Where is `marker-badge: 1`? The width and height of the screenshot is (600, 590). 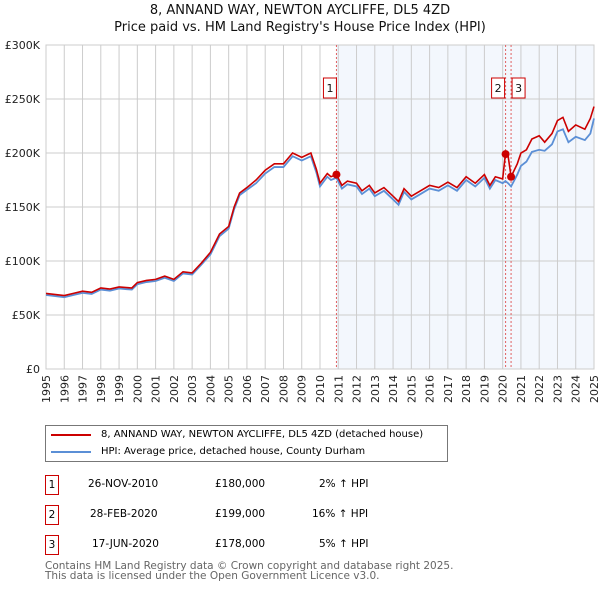 marker-badge: 1 is located at coordinates (52, 485).